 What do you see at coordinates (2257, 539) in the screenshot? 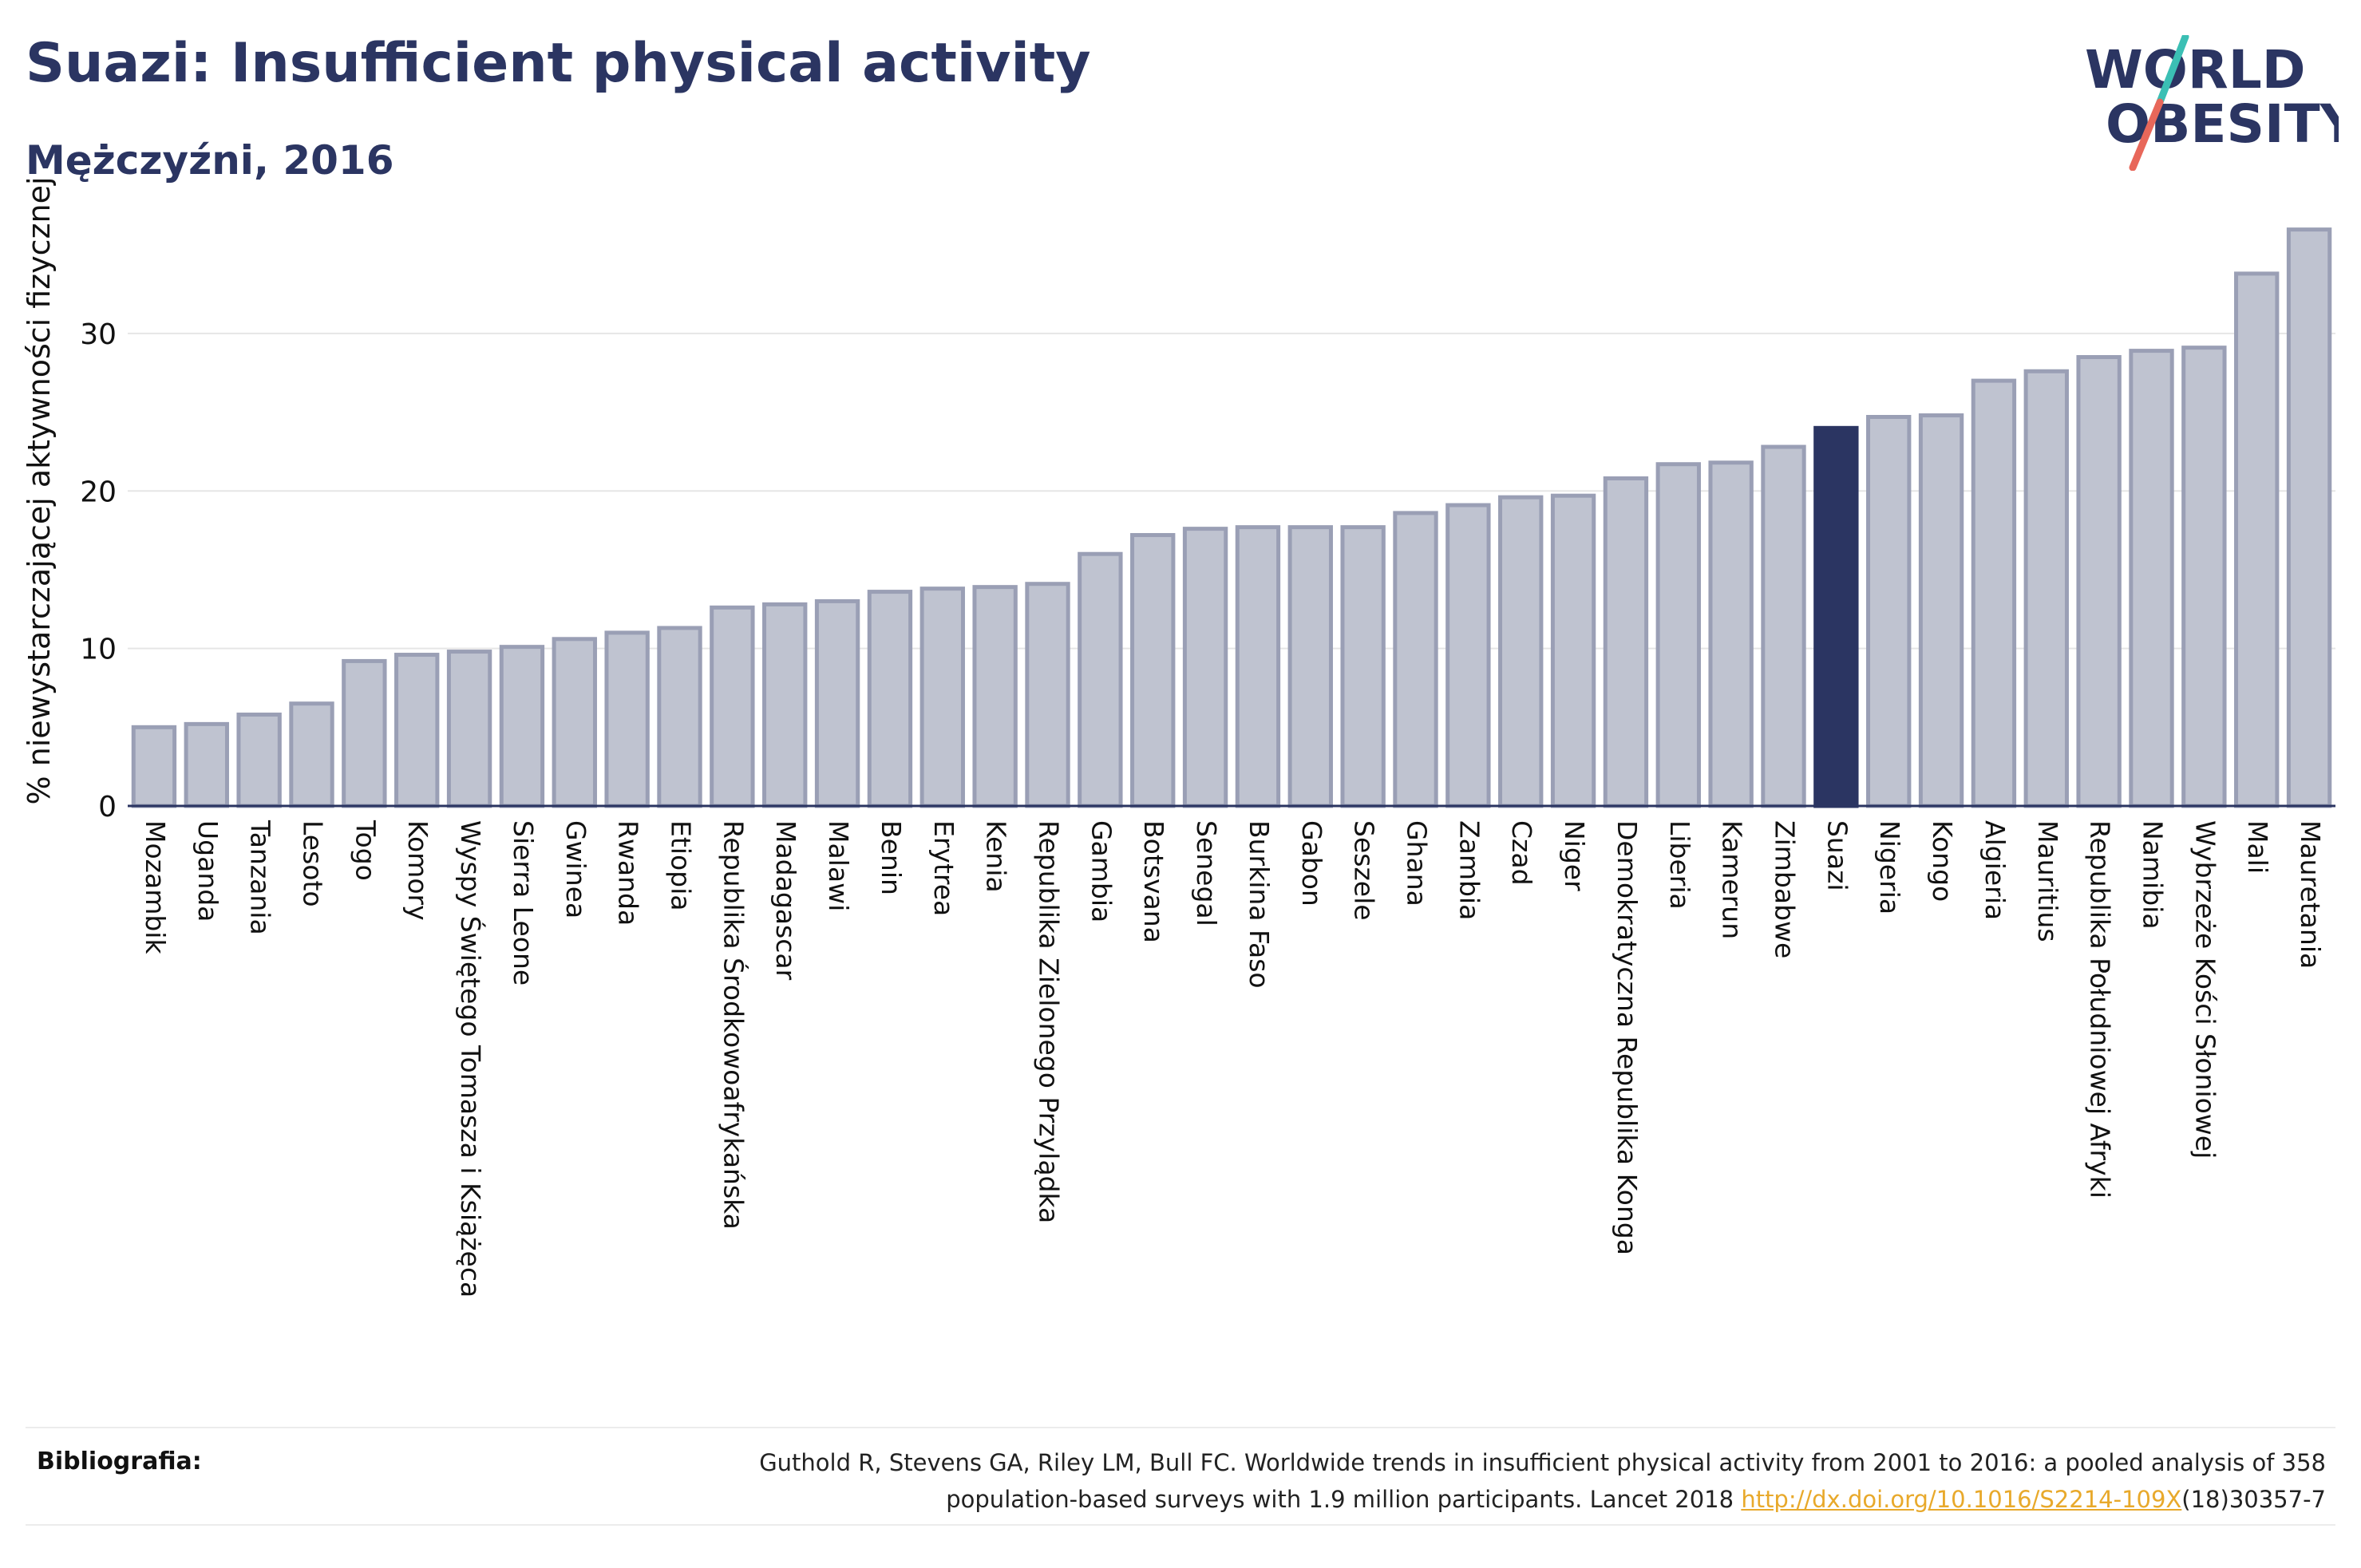
I see `bar-mali` at bounding box center [2257, 539].